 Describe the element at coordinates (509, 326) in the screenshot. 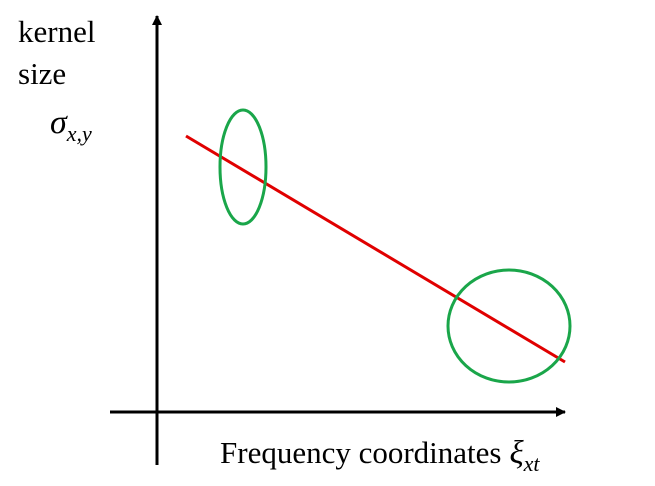

I see `kernel-circle` at that location.